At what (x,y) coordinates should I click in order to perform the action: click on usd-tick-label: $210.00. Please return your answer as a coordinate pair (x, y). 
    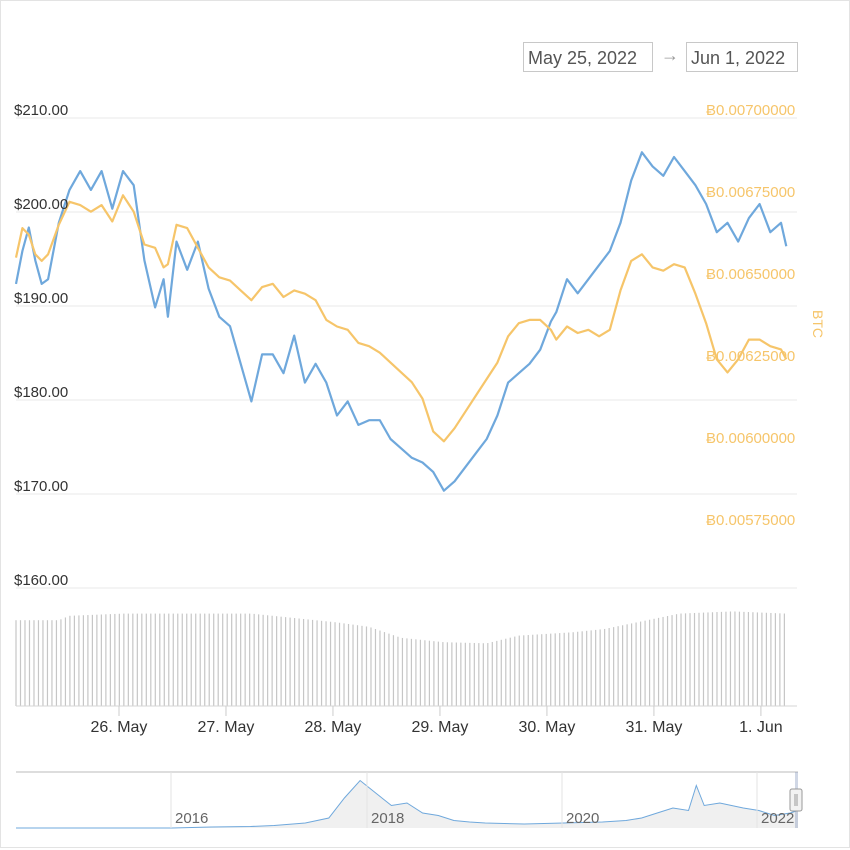
    Looking at the image, I should click on (41, 110).